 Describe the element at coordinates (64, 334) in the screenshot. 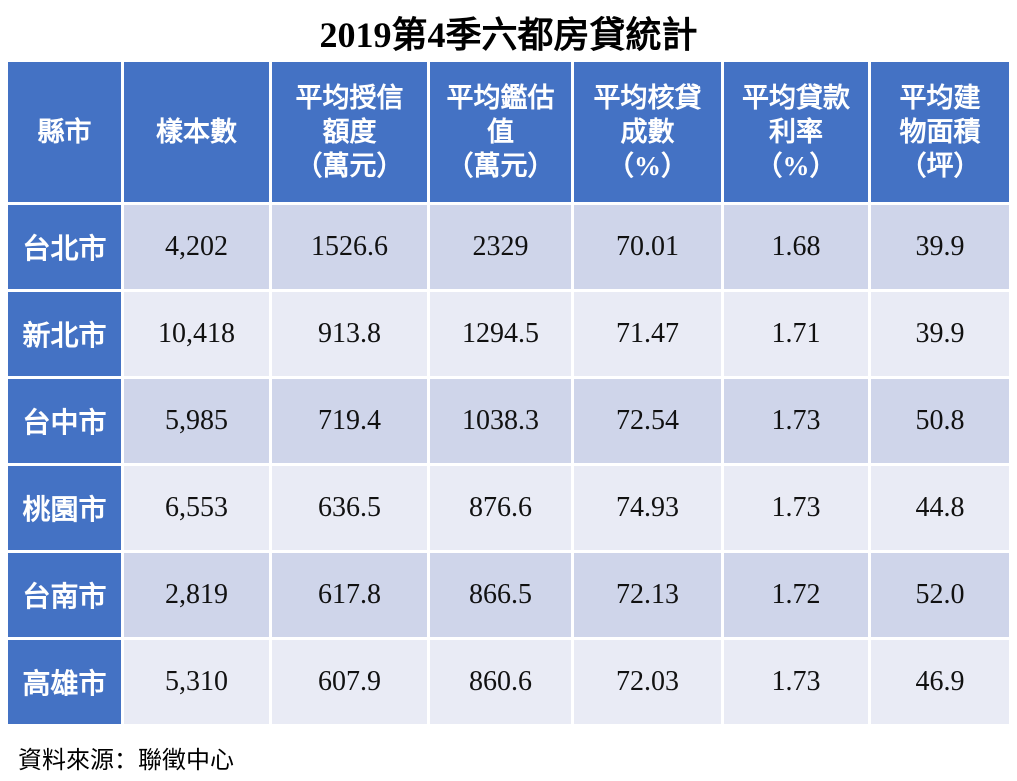

I see `row-label: 新北市` at that location.